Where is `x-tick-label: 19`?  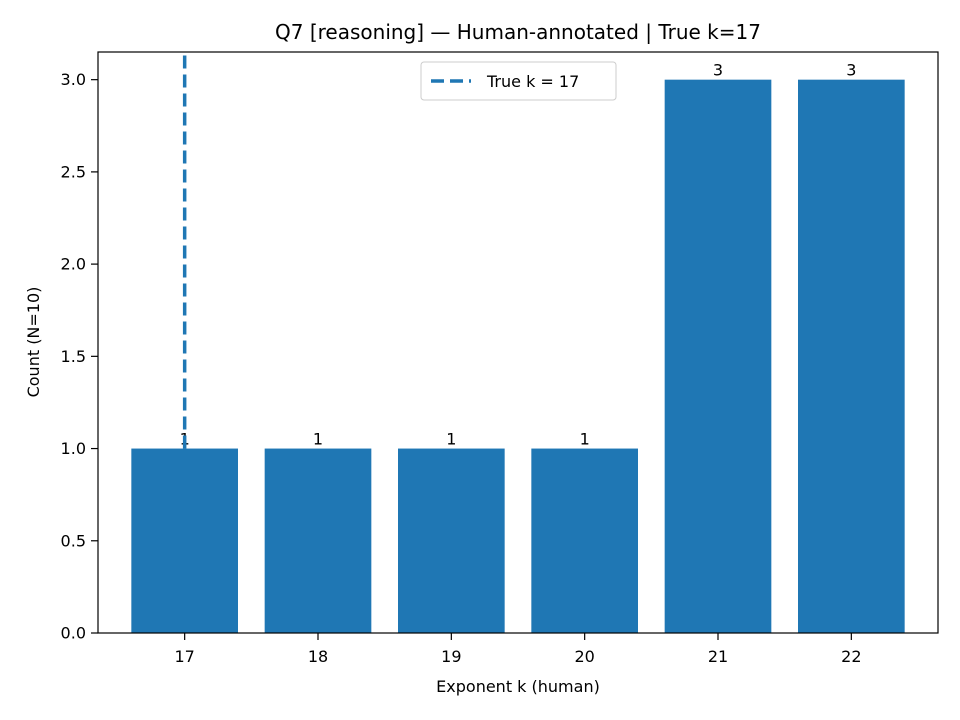
x-tick-label: 19 is located at coordinates (451, 656).